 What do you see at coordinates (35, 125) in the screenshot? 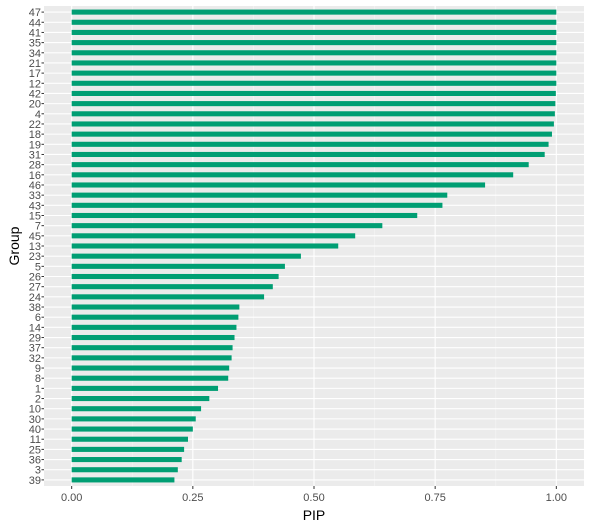
I see `y-tick-label-22: 22` at bounding box center [35, 125].